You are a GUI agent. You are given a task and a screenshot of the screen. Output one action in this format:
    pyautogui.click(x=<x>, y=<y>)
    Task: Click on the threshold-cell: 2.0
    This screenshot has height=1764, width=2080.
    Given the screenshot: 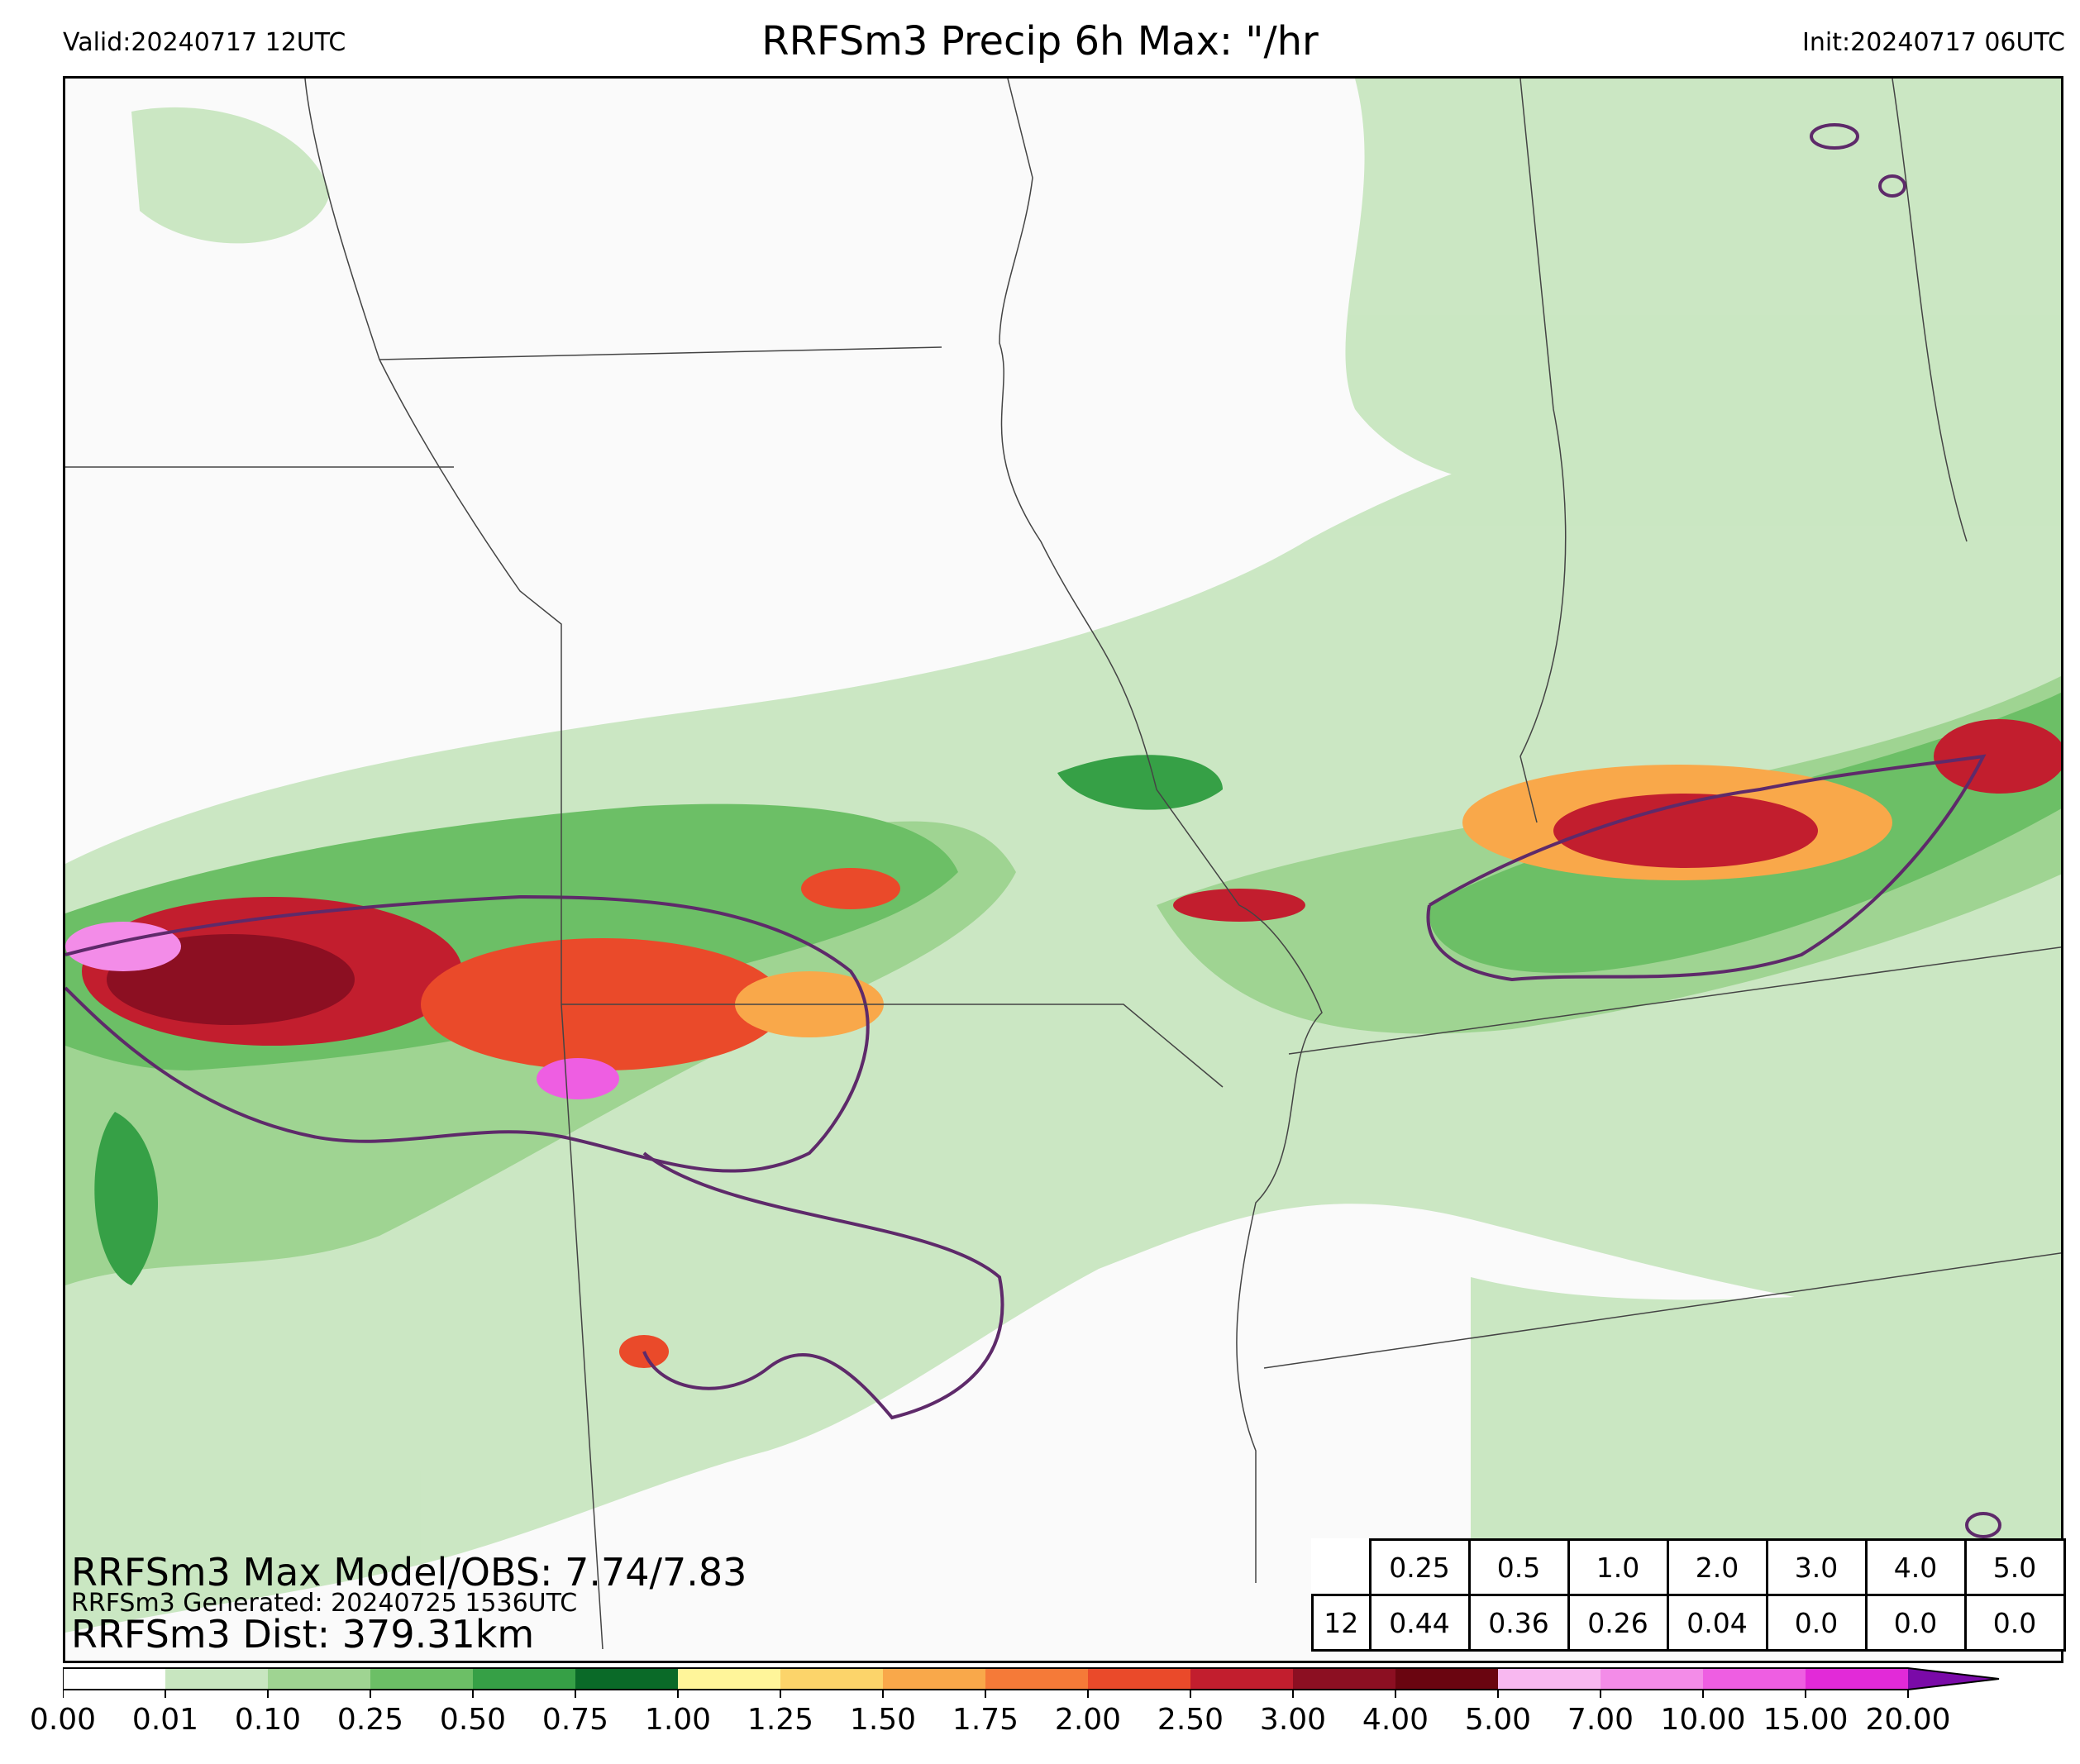 What is the action you would take?
    pyautogui.click(x=1717, y=1567)
    